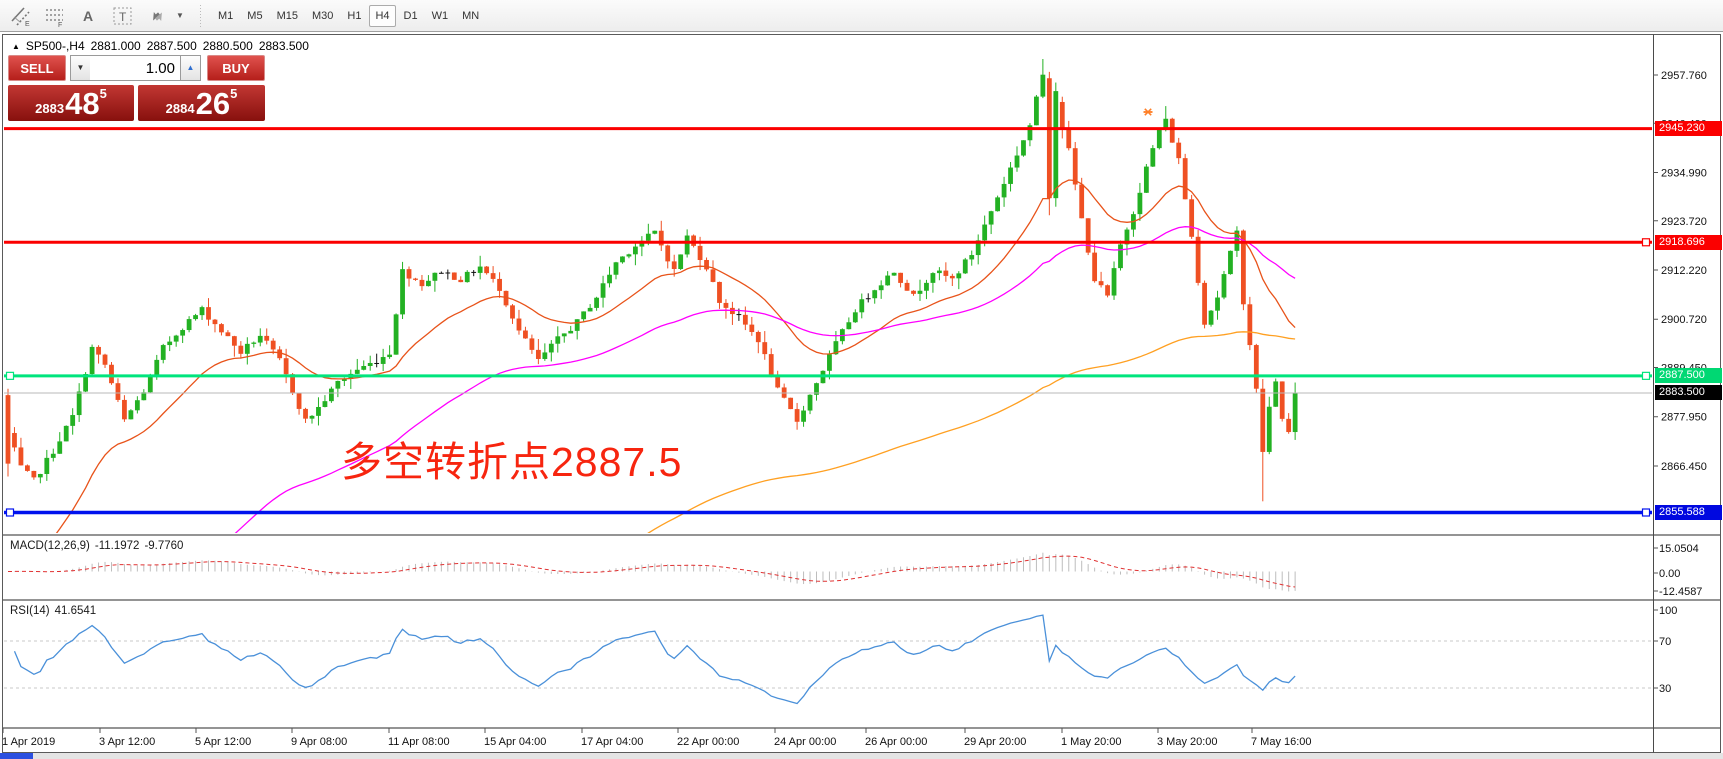 This screenshot has width=1723, height=759. I want to click on date-axis-label: 3 Apr 12:00, so click(127, 742).